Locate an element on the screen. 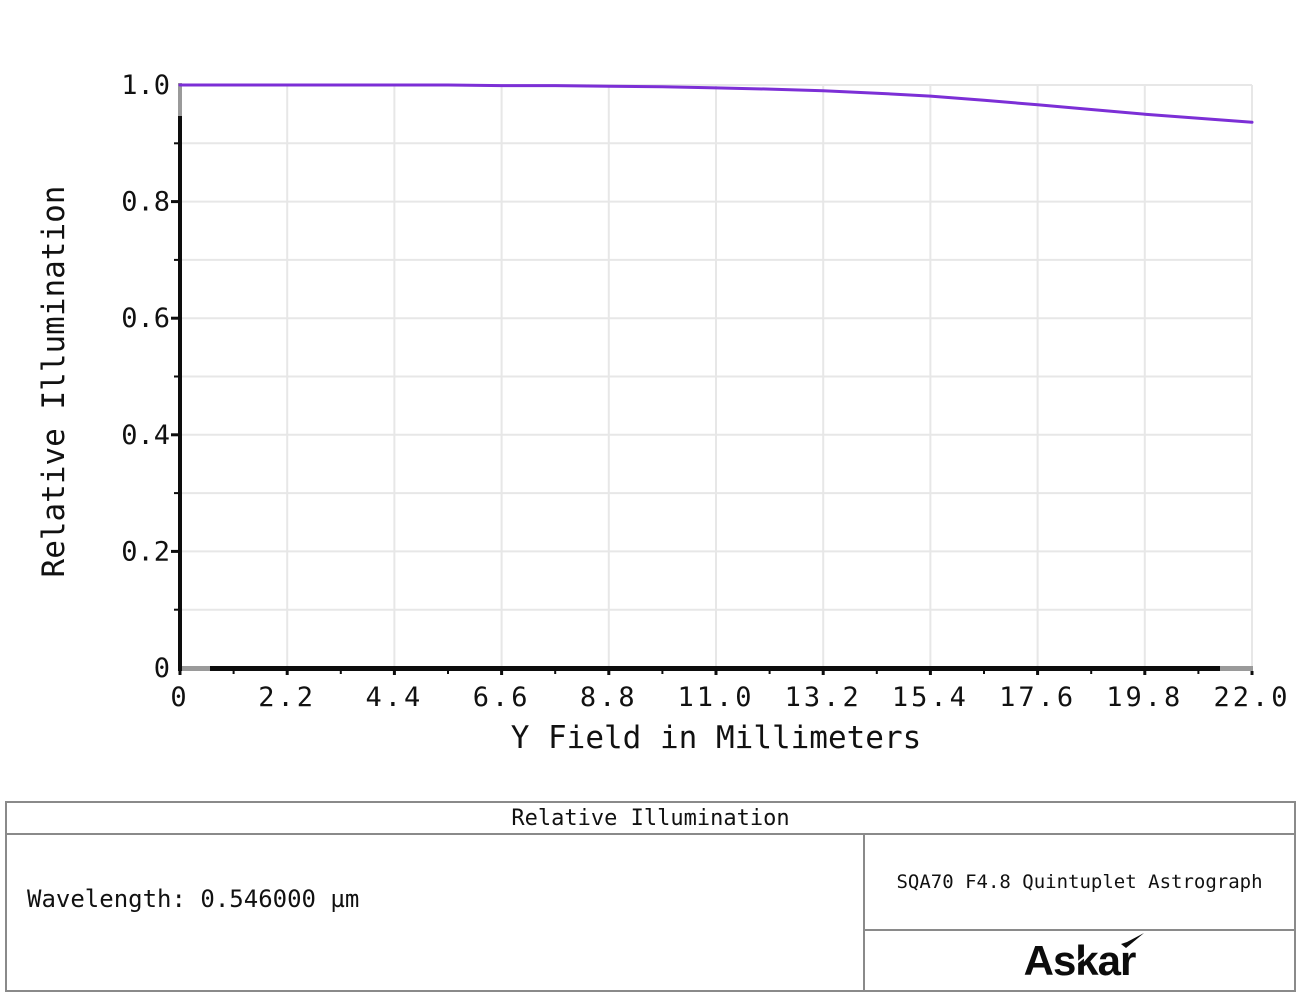  y-tick-label: 0.4 is located at coordinates (145, 435).